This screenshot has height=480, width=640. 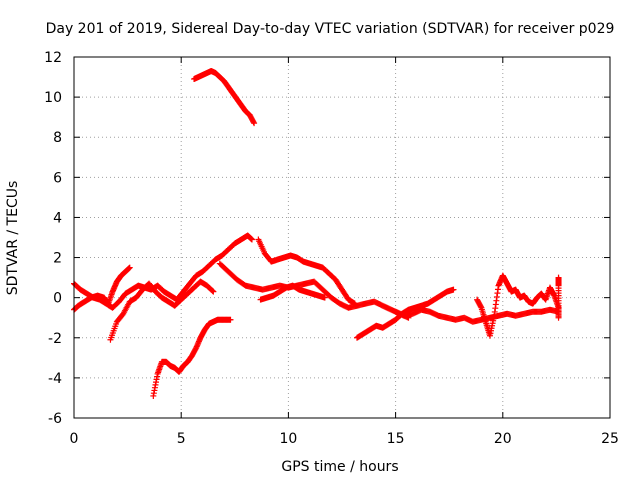 What do you see at coordinates (102, 288) in the screenshot?
I see `series-track-b` at bounding box center [102, 288].